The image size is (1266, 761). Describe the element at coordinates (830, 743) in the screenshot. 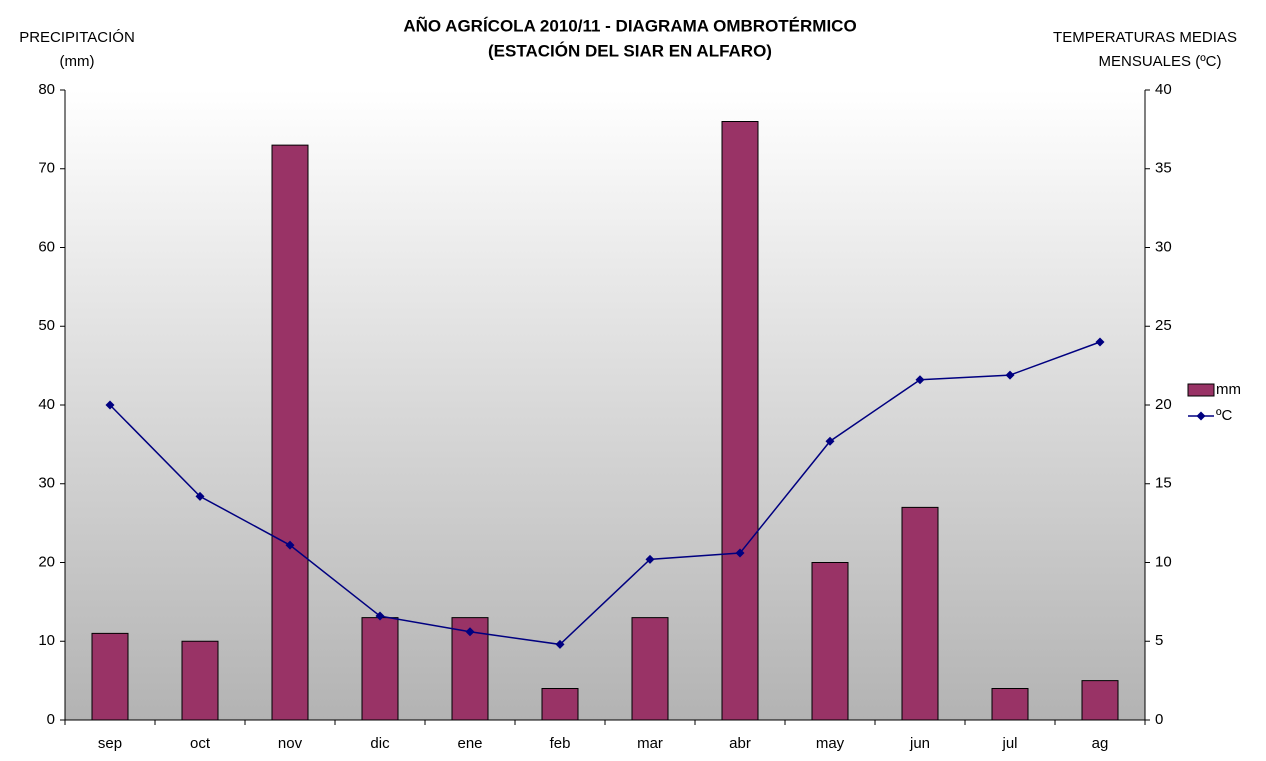

I see `x-tick-label: may` at that location.